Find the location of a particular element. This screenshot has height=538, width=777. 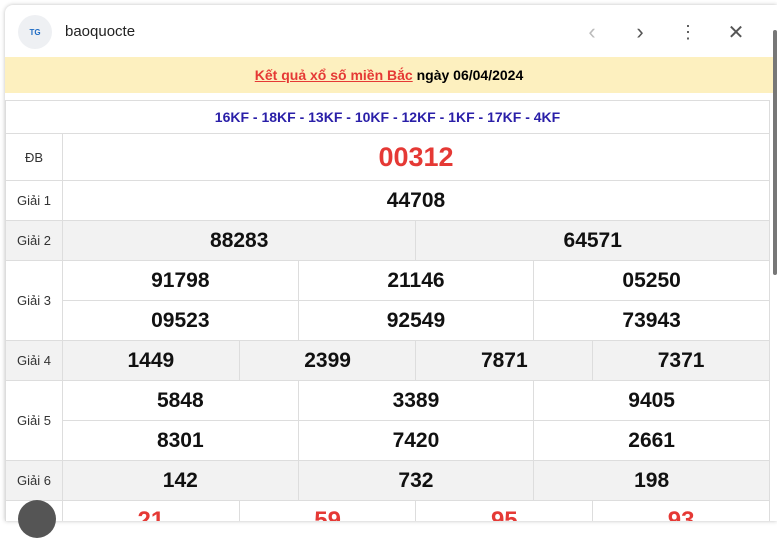

more-icon: ⋮ is located at coordinates (688, 31).